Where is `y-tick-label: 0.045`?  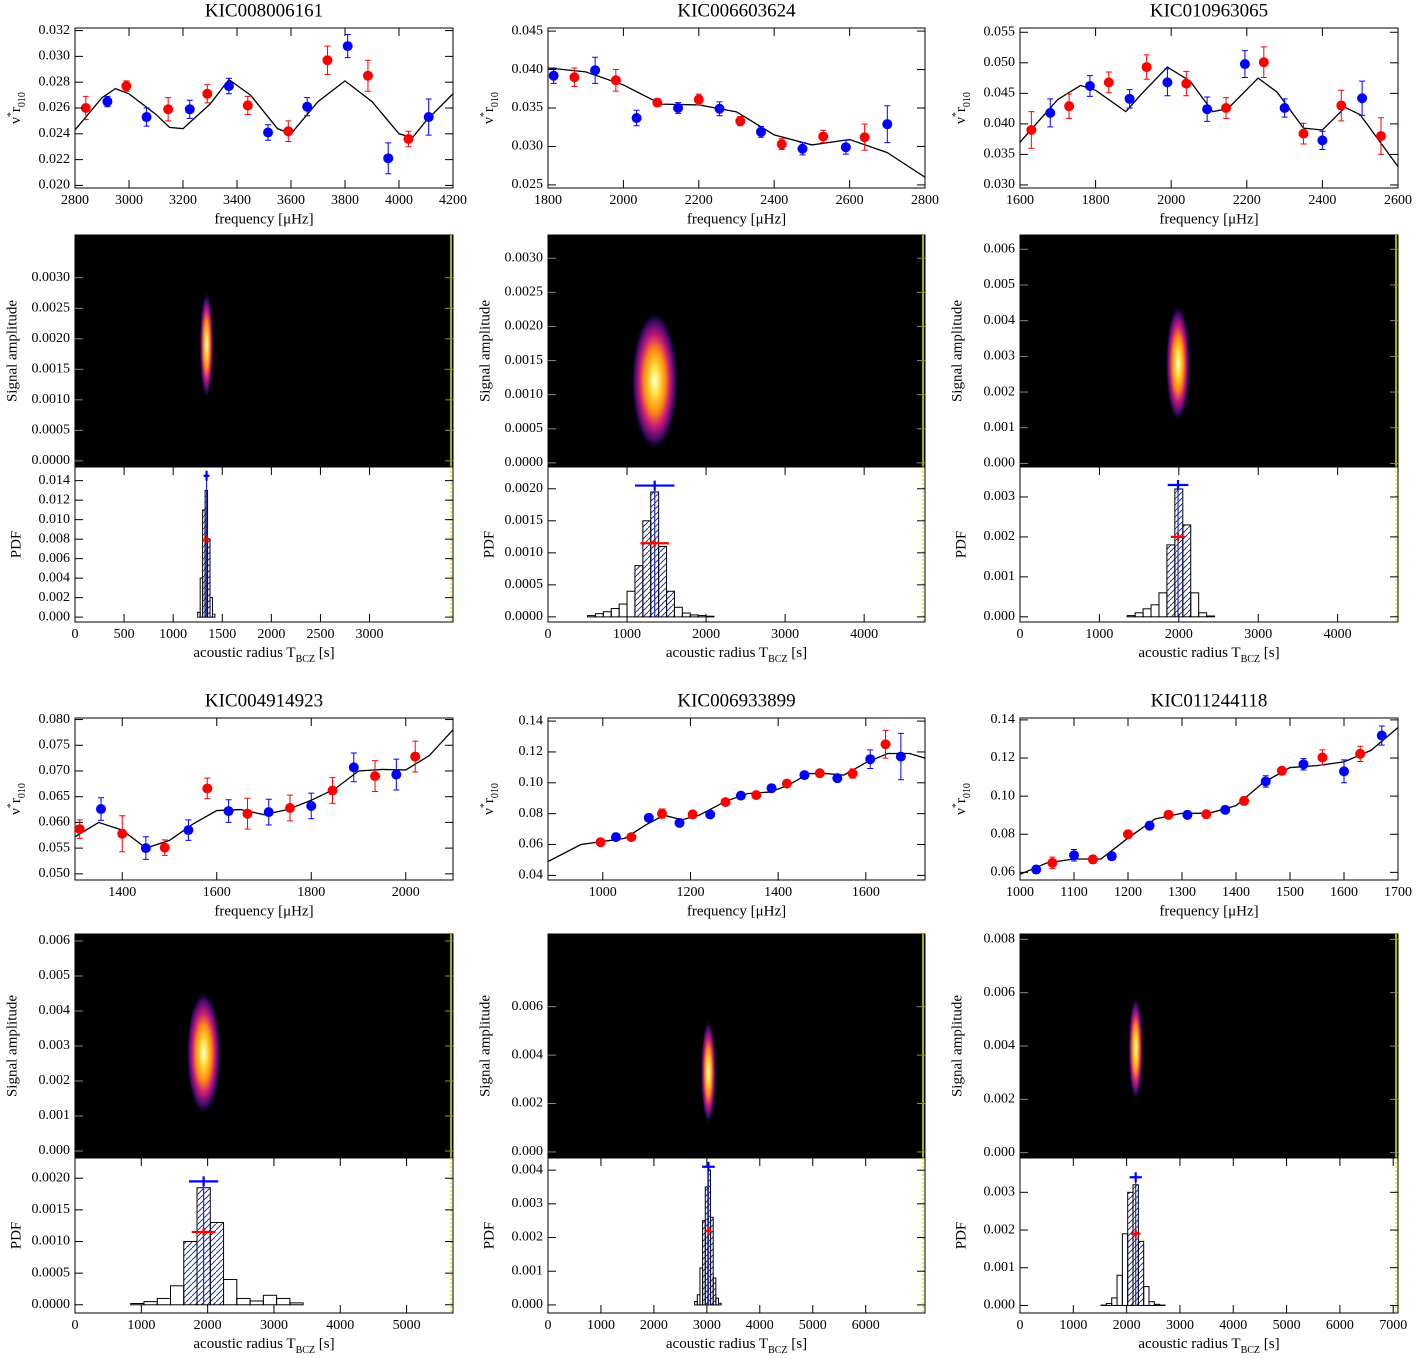
y-tick-label: 0.045 is located at coordinates (528, 30).